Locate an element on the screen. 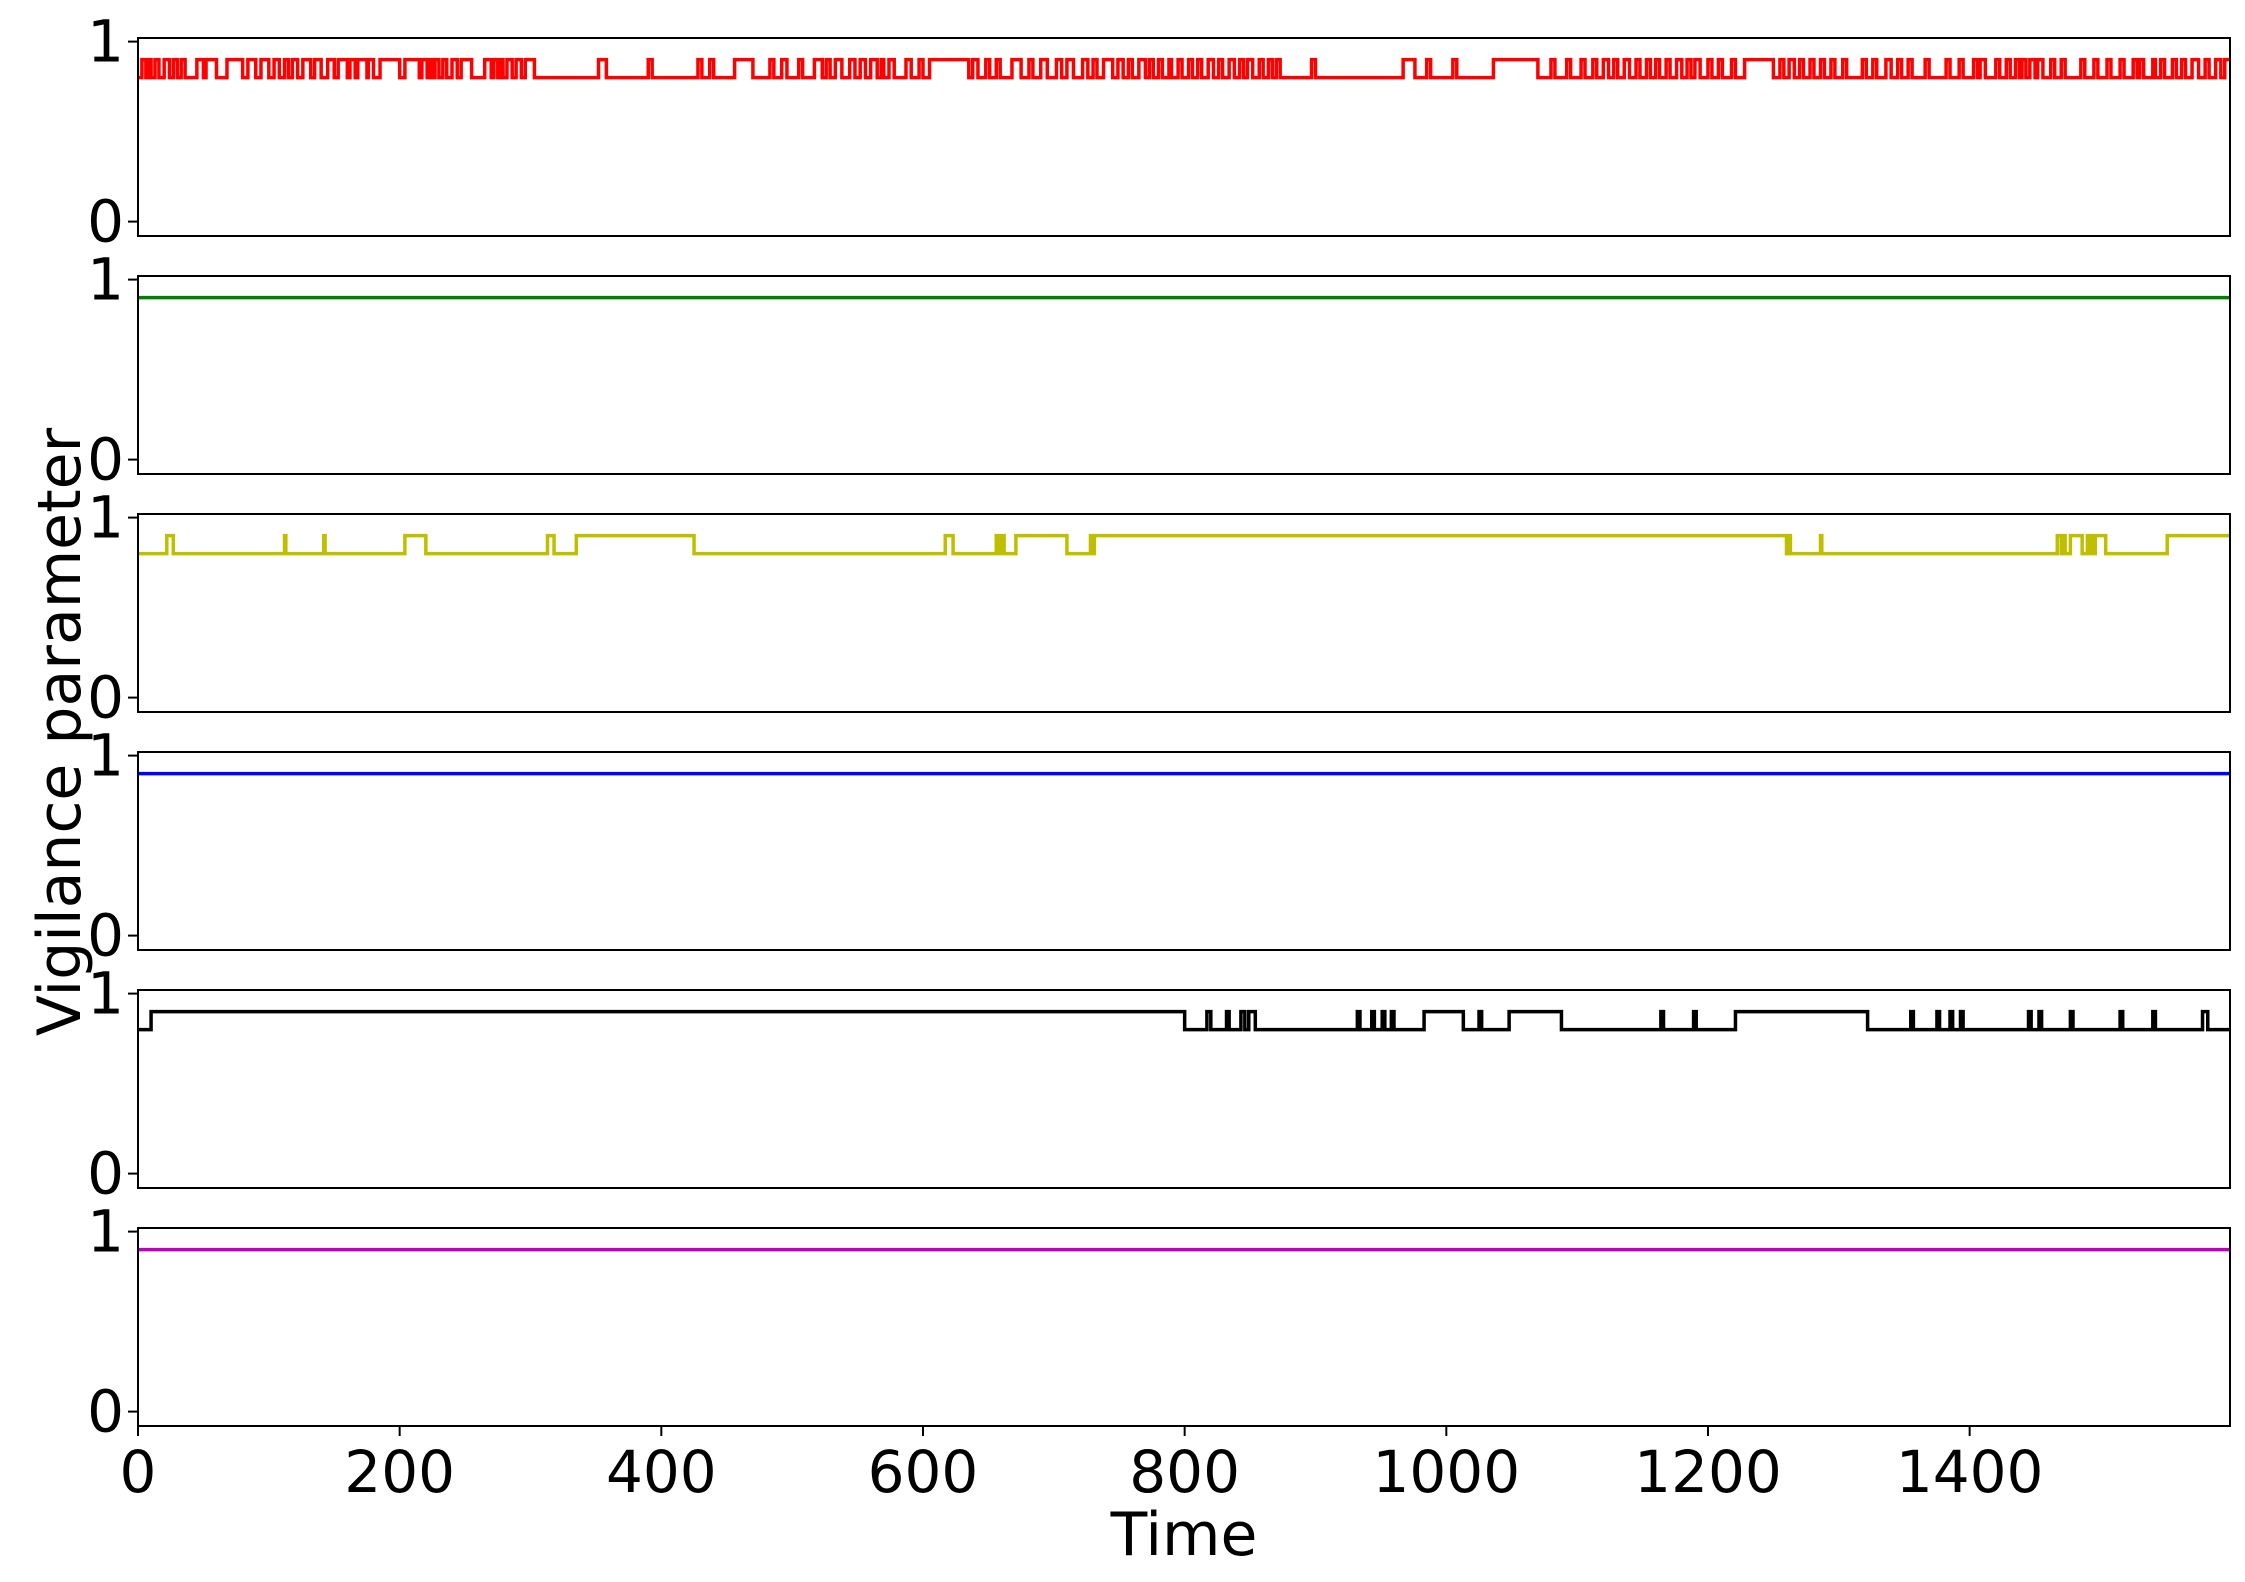 The image size is (2245, 1582). x-tick-label: 400 is located at coordinates (661, 1472).